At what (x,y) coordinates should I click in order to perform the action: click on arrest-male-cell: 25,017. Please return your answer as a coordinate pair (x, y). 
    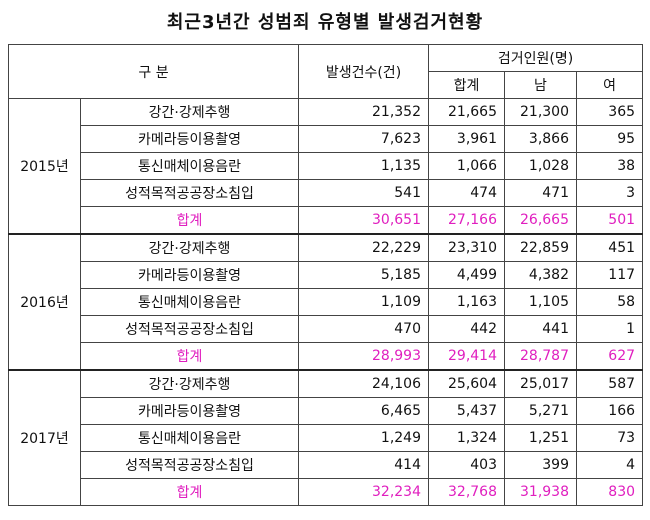
    Looking at the image, I should click on (540, 383).